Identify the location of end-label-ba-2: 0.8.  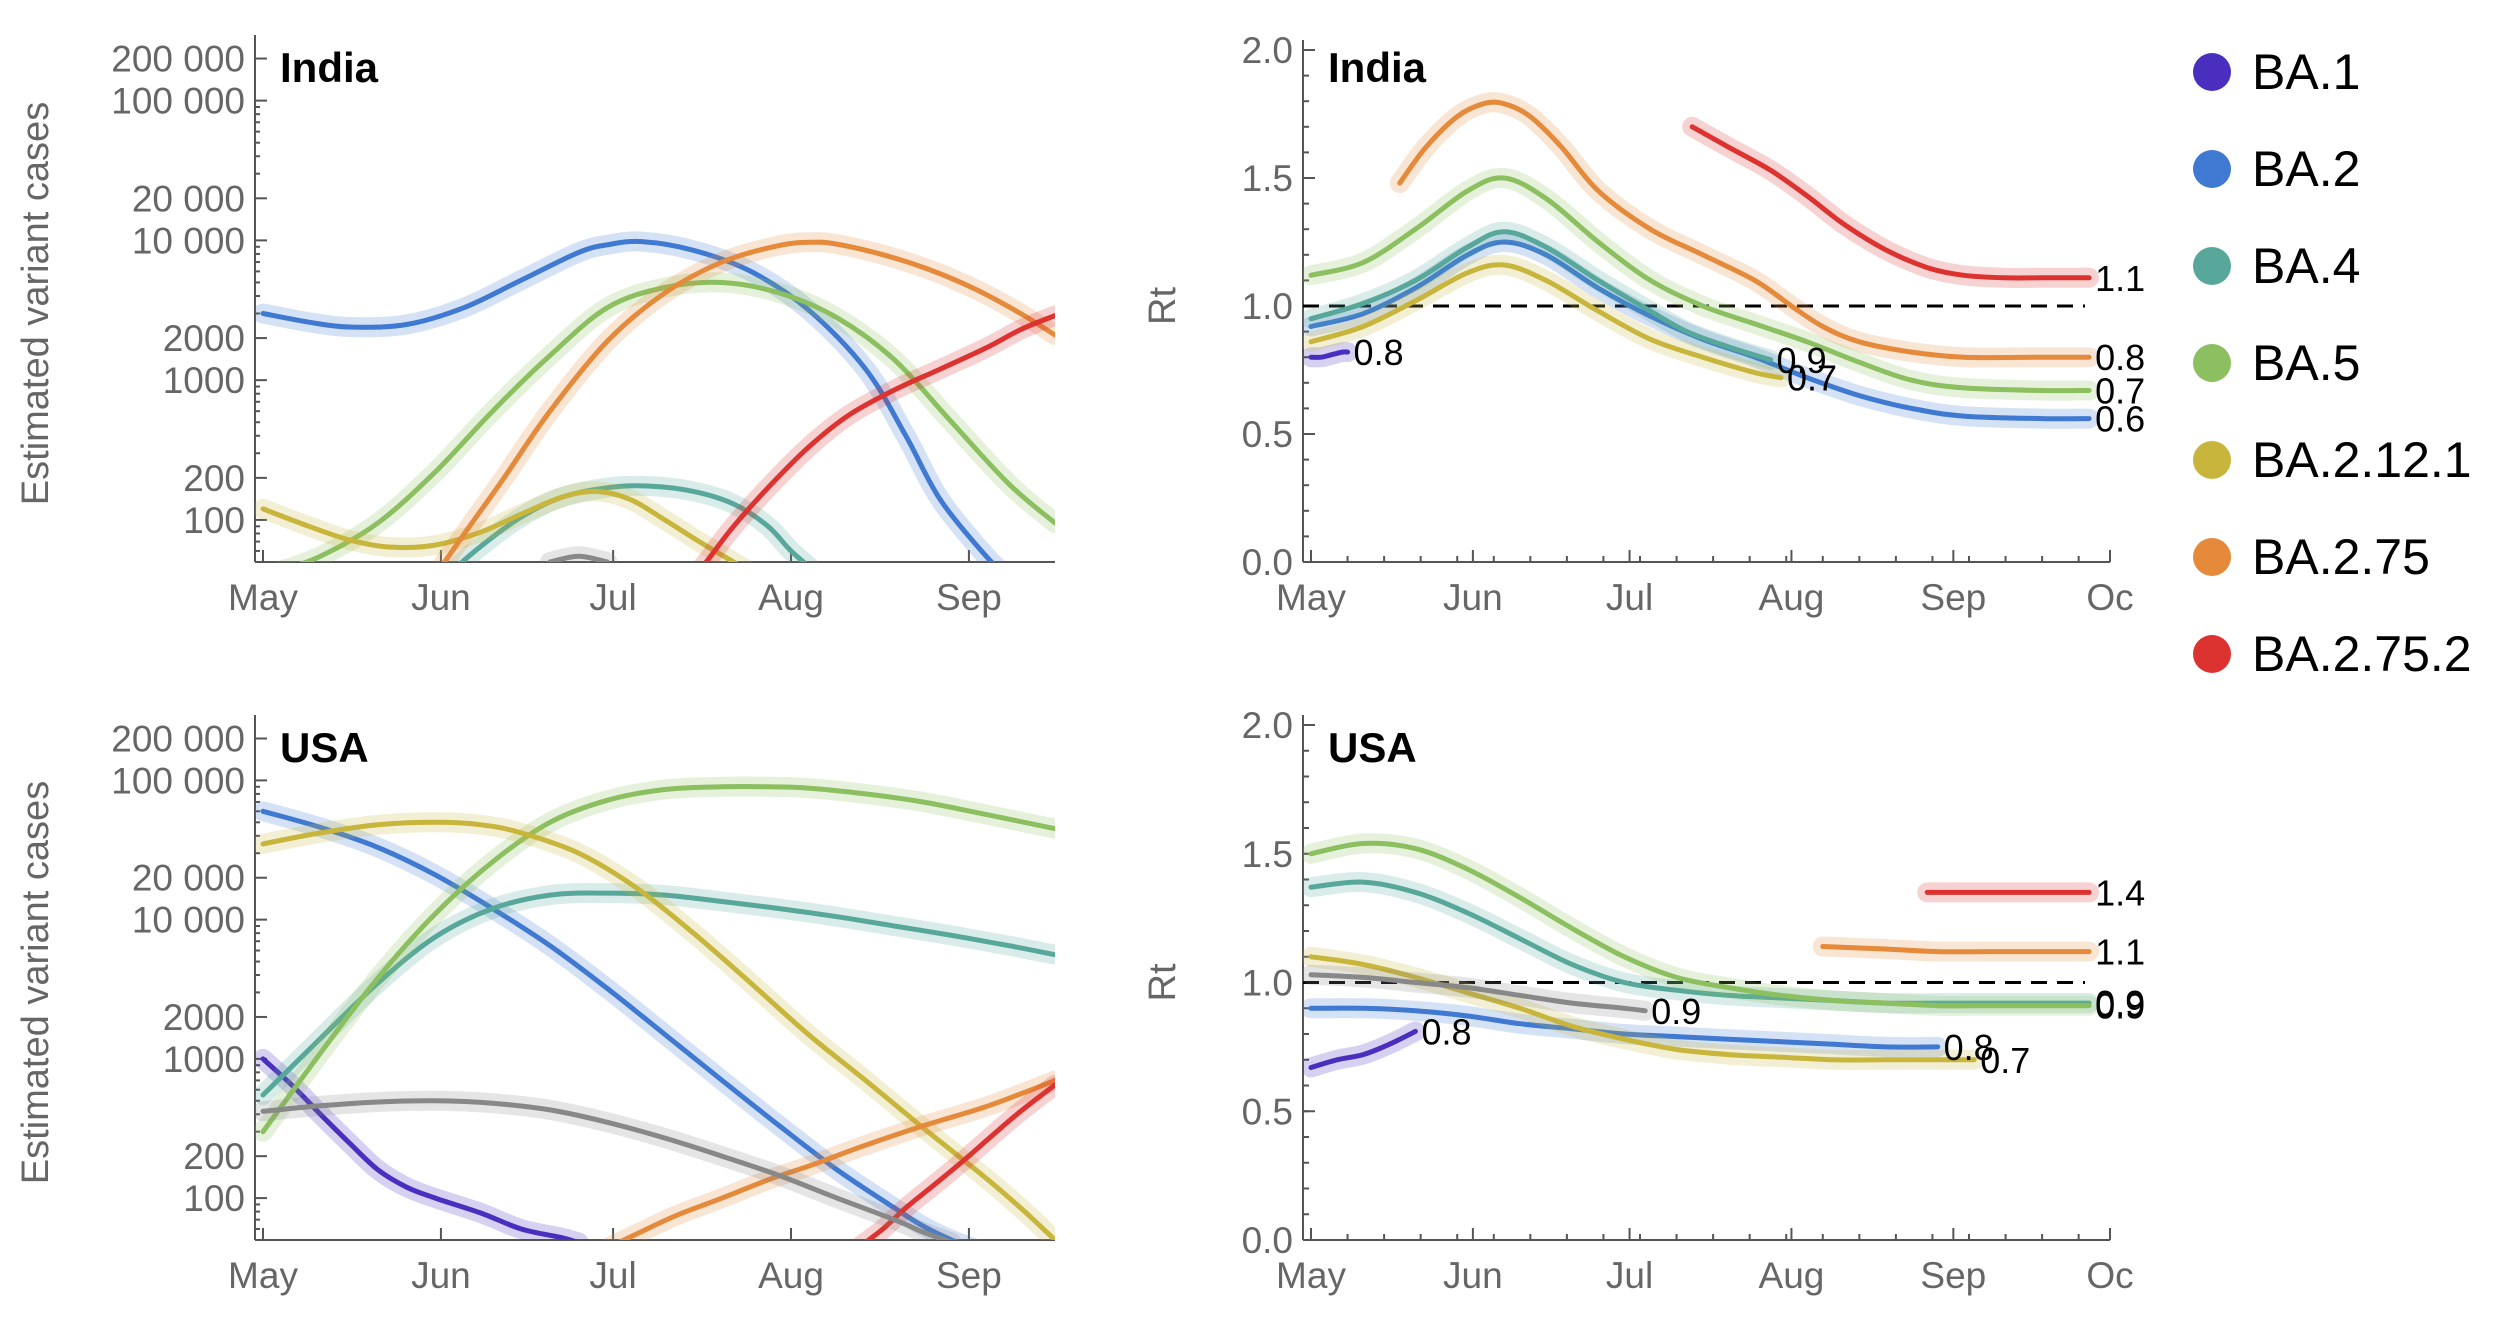
(1969, 1047).